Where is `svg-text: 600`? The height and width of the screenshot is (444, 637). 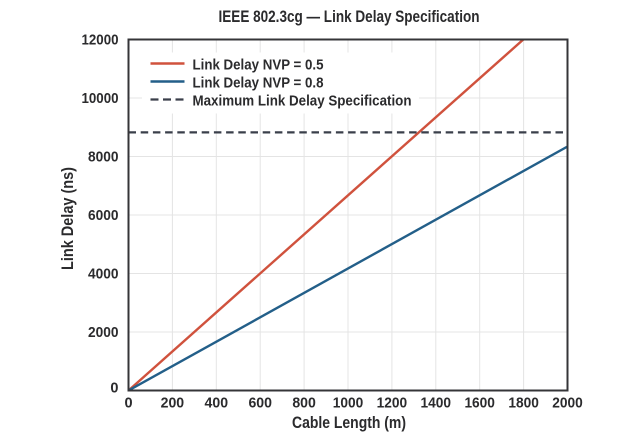 svg-text: 600 is located at coordinates (260, 403).